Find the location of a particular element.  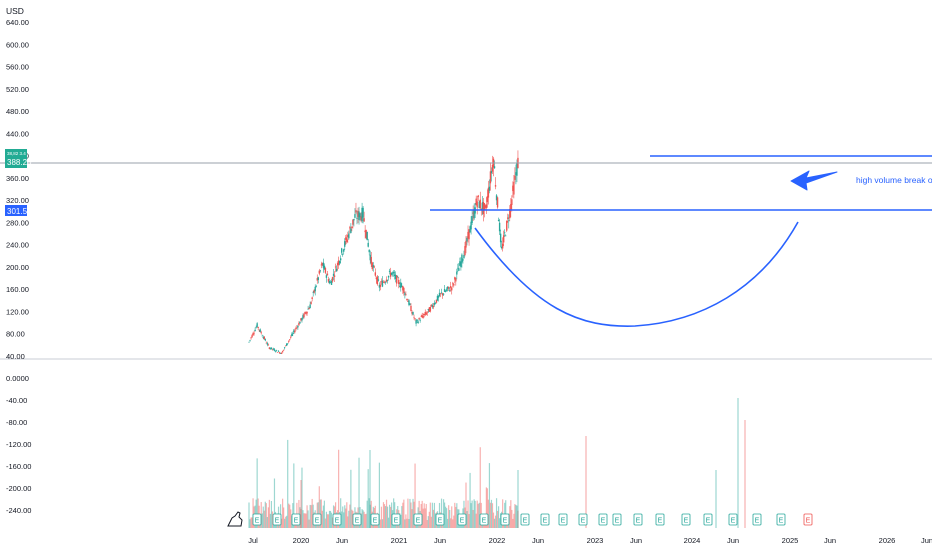

annotation-text: high volume break out is located at coordinates (894, 180).